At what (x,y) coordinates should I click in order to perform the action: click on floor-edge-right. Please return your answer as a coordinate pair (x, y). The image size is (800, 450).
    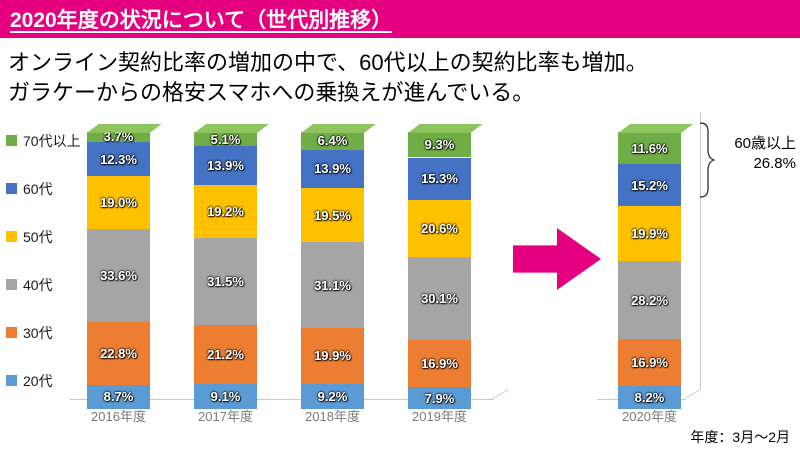
    Looking at the image, I should click on (692, 394).